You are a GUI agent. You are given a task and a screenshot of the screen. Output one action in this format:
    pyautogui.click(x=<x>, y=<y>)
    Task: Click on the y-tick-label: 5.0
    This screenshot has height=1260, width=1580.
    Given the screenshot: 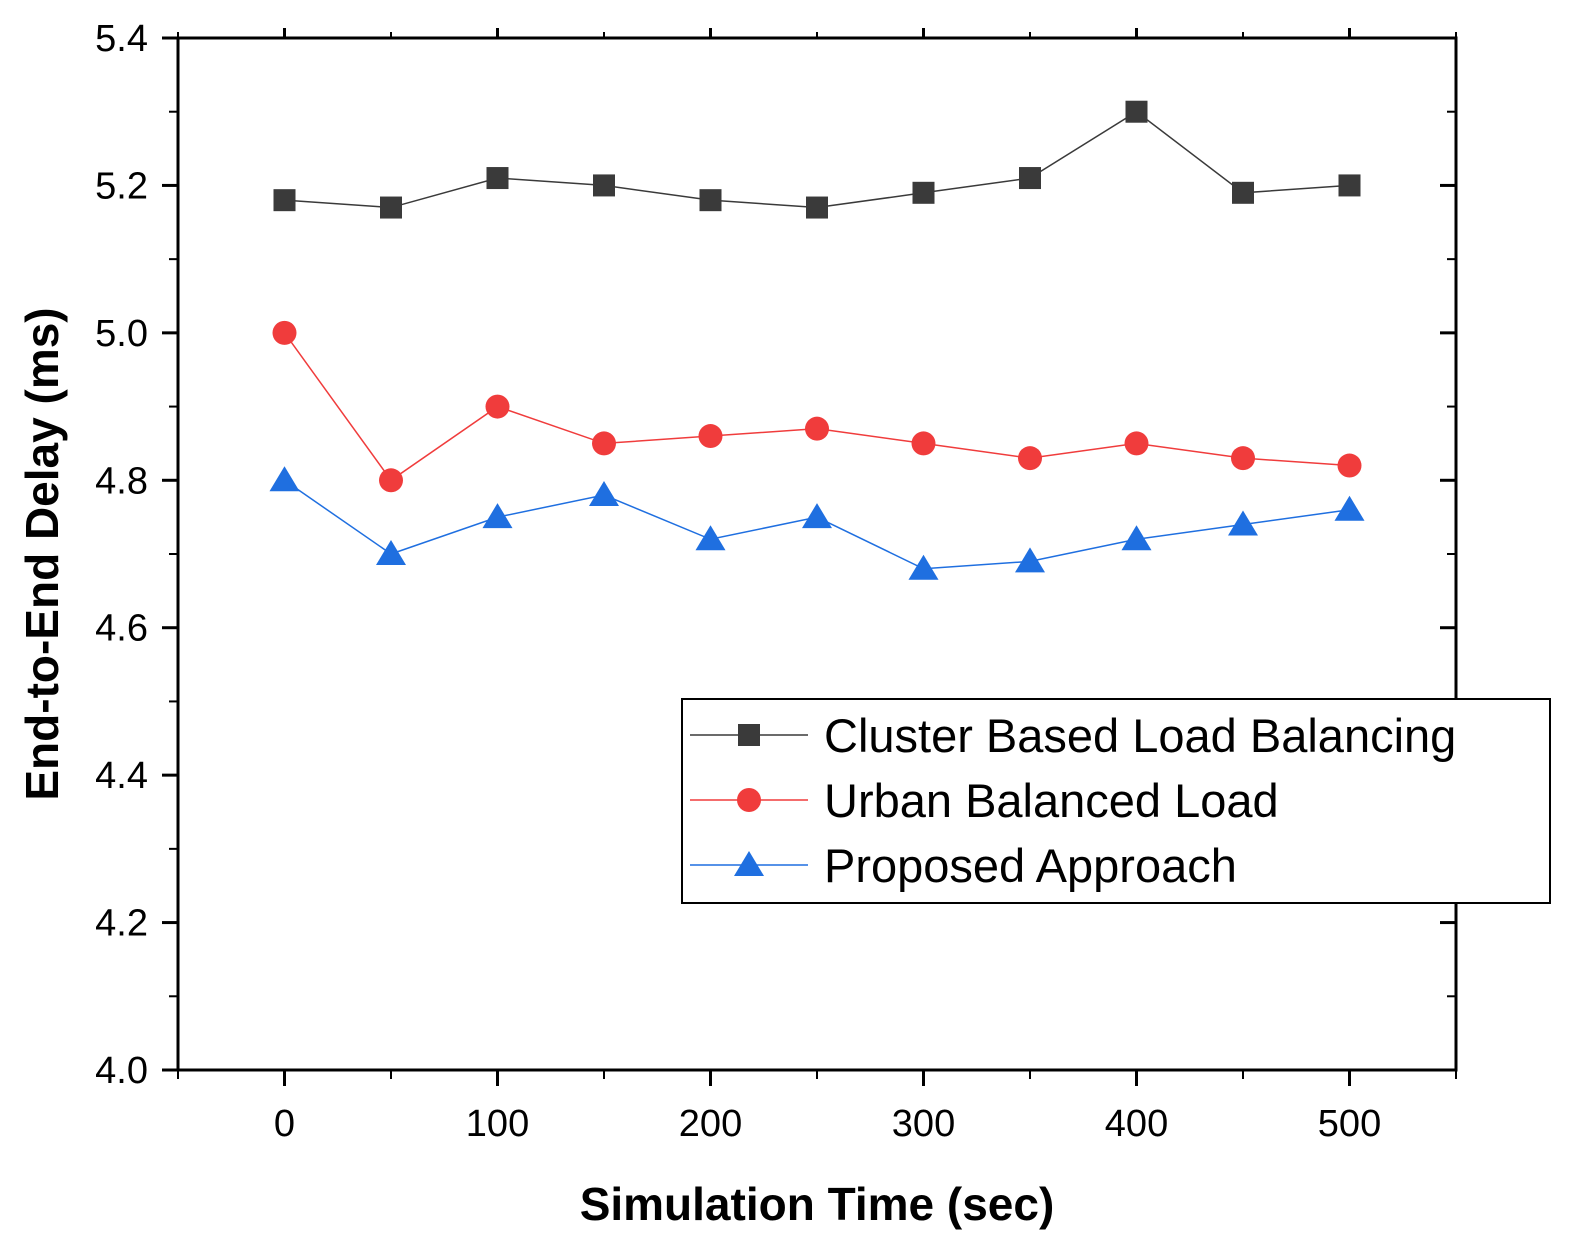 What is the action you would take?
    pyautogui.click(x=121, y=334)
    